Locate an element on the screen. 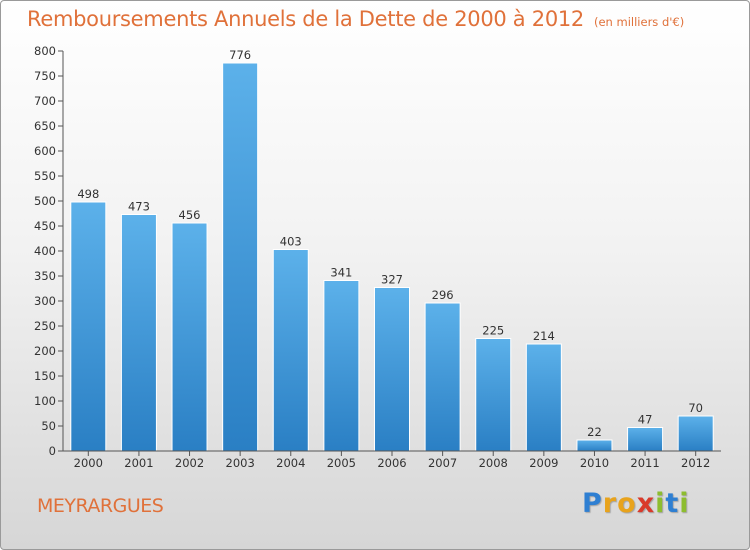 This screenshot has height=550, width=750. bar-value-label: 498 is located at coordinates (88, 194).